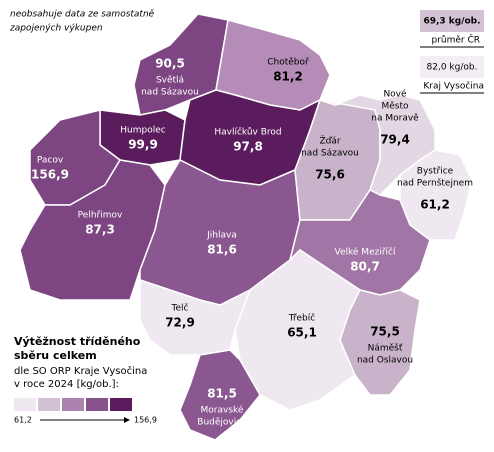  Describe the element at coordinates (248, 147) in the screenshot. I see `region-value: 97,8` at that location.